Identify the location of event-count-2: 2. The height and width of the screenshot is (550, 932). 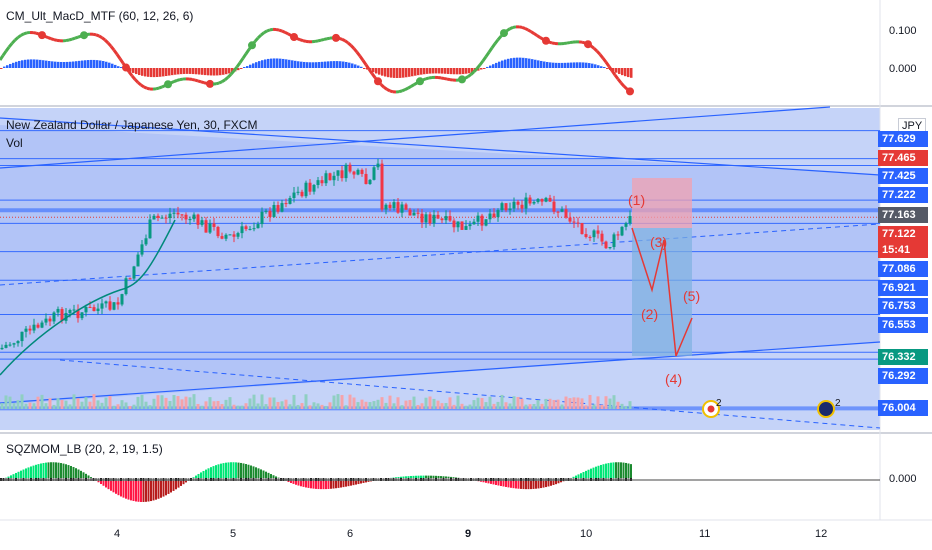
(838, 403).